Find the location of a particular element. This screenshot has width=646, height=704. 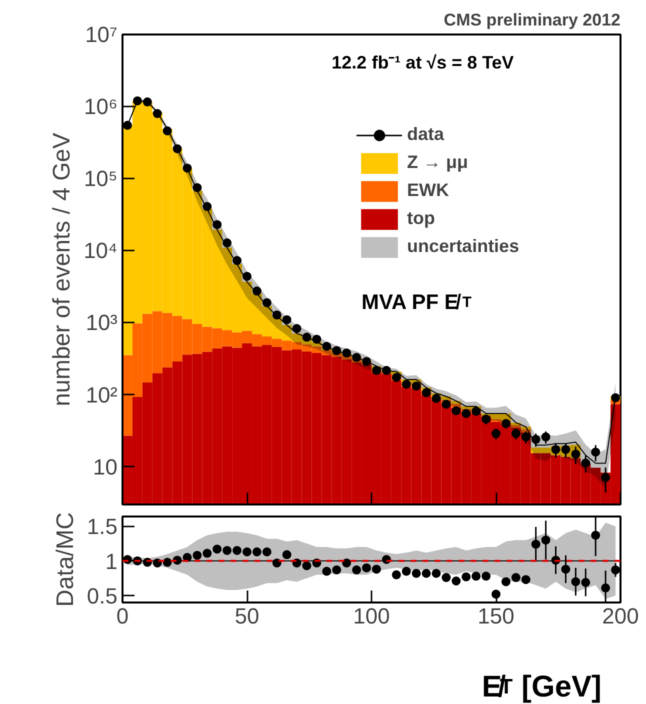

x-tick-label: 0 is located at coordinates (122, 616).